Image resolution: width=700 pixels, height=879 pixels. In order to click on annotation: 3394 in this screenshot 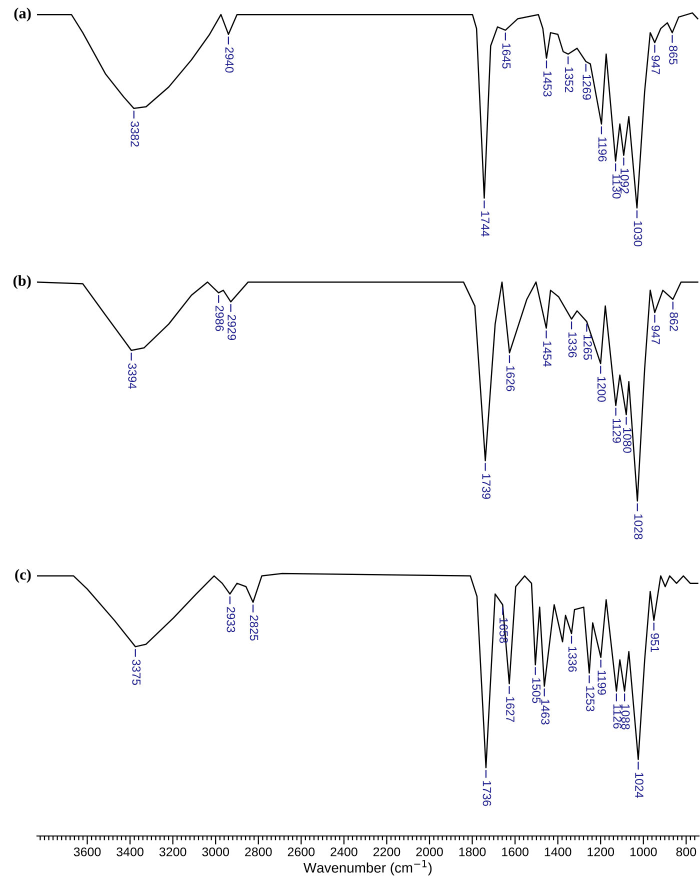, I will do `click(132, 376)`.